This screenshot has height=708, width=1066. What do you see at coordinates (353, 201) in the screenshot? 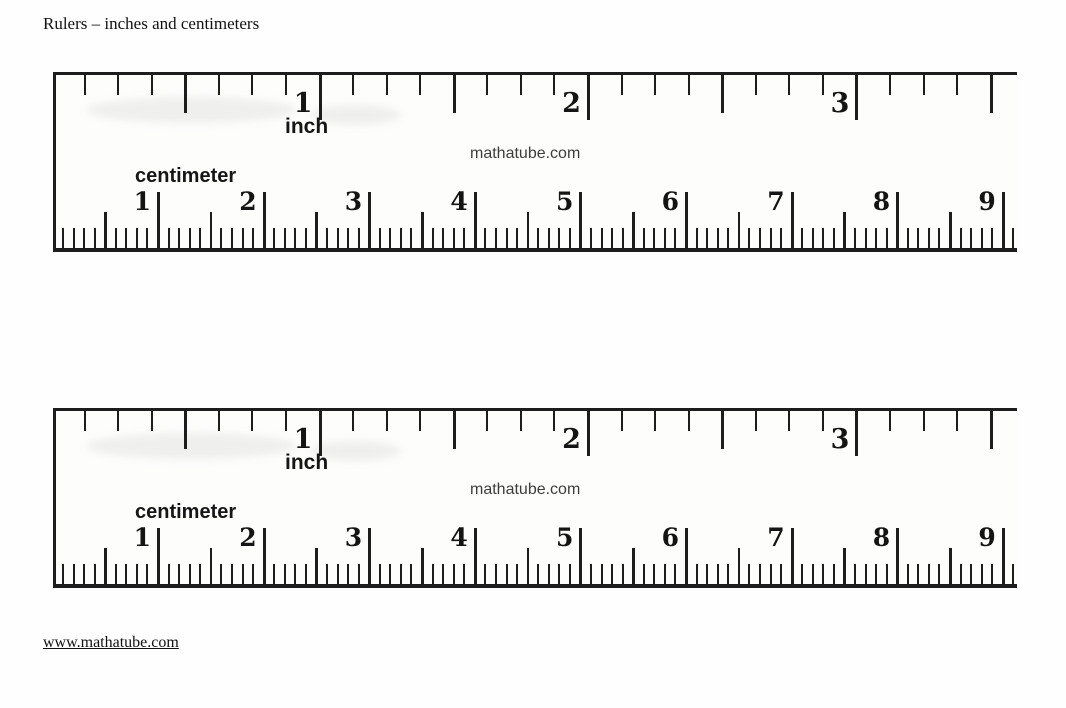
I see `cm-number: 3` at bounding box center [353, 201].